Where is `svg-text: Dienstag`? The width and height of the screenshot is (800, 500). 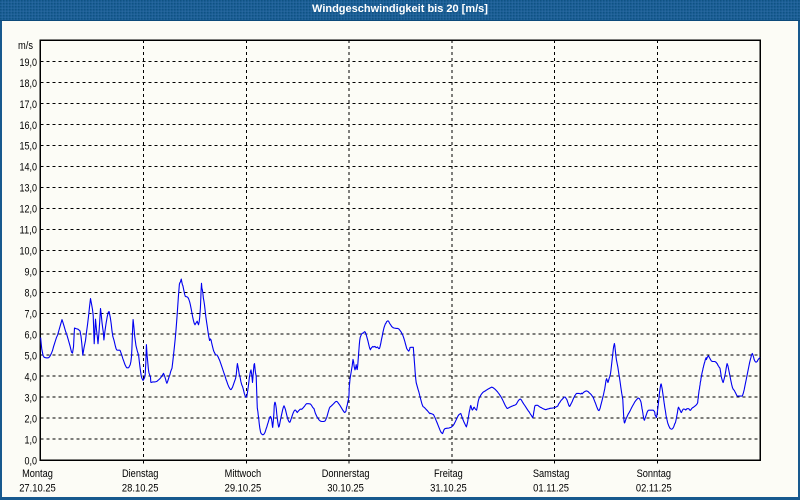
svg-text: Dienstag is located at coordinates (140, 474).